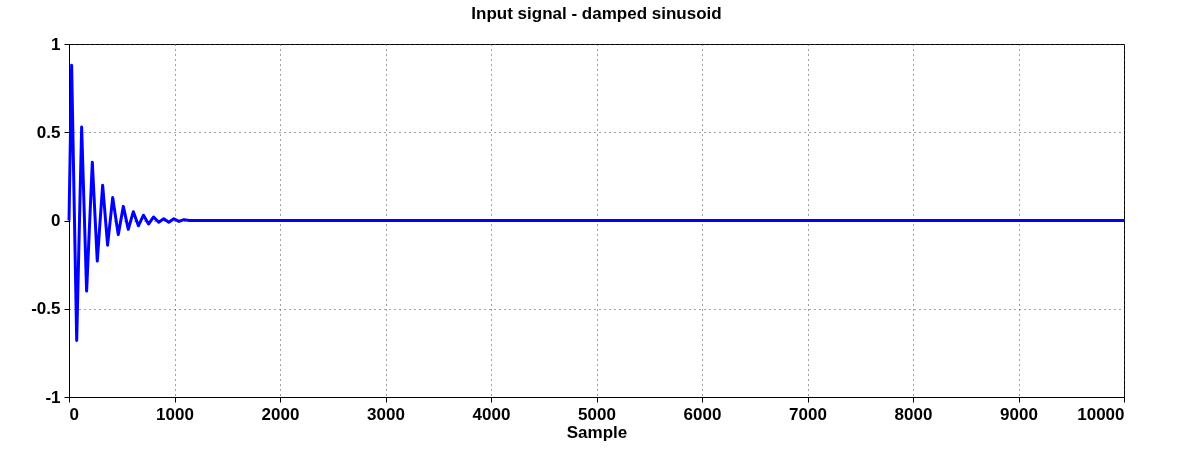 This screenshot has width=1181, height=458. I want to click on x-tick-label: 10000, so click(1101, 414).